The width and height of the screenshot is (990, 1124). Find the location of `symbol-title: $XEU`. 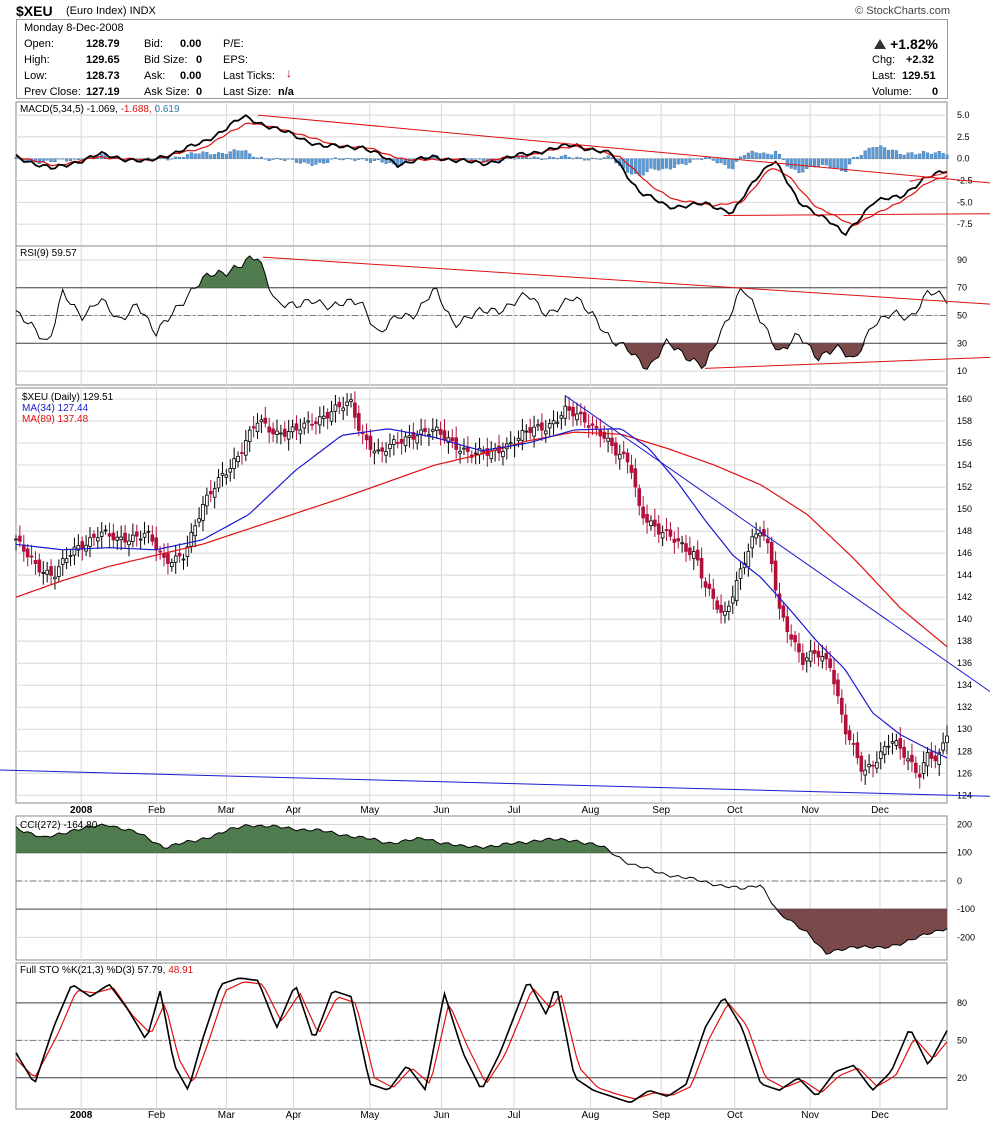

symbol-title: $XEU is located at coordinates (34, 11).